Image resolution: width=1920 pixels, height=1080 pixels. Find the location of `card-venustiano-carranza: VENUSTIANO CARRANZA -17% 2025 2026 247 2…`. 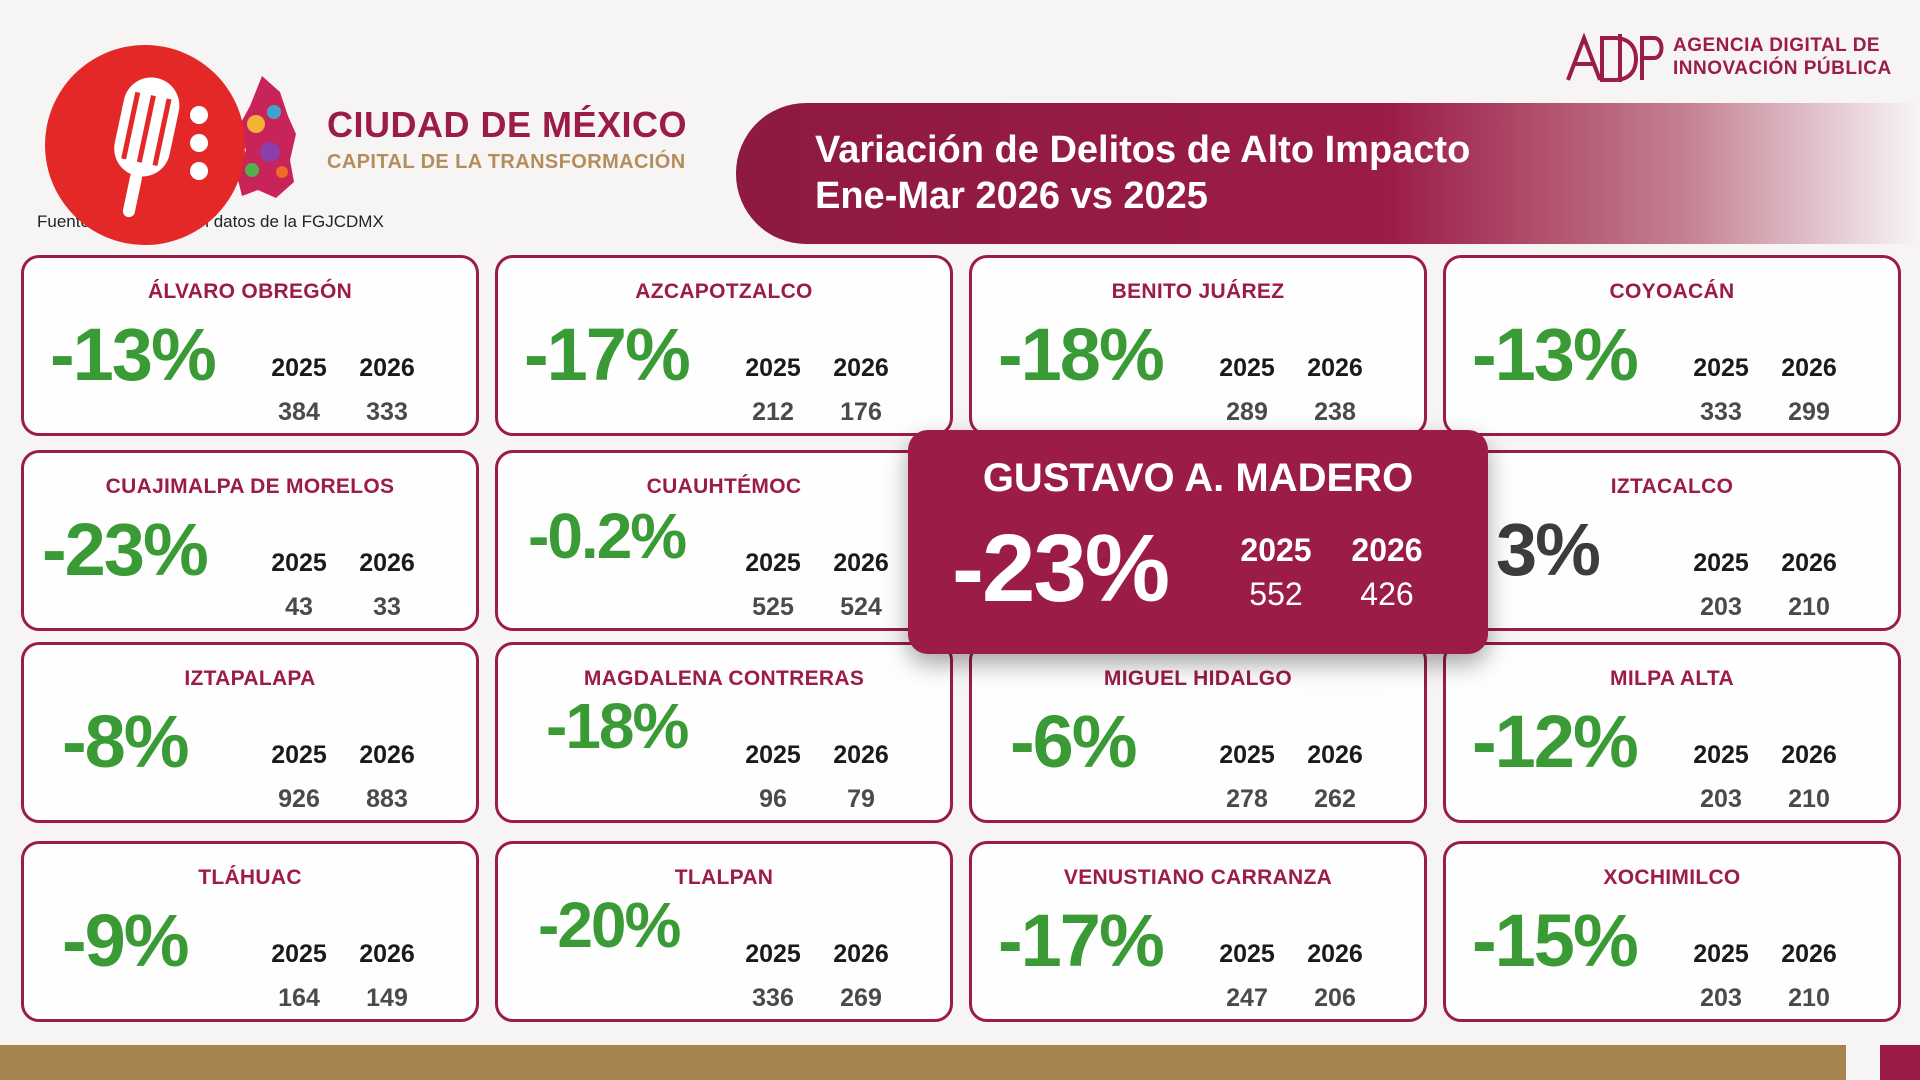

card-venustiano-carranza: VENUSTIANO CARRANZA -17% 2025 2026 247 2… is located at coordinates (1198, 931).